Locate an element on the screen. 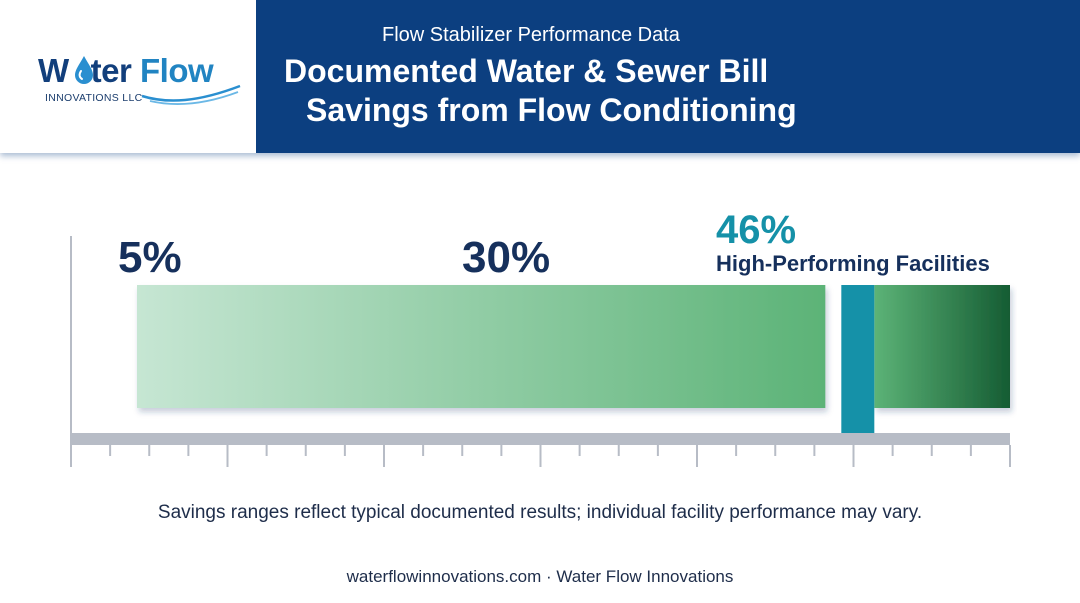  logo-name-ter: ter is located at coordinates (111, 70).